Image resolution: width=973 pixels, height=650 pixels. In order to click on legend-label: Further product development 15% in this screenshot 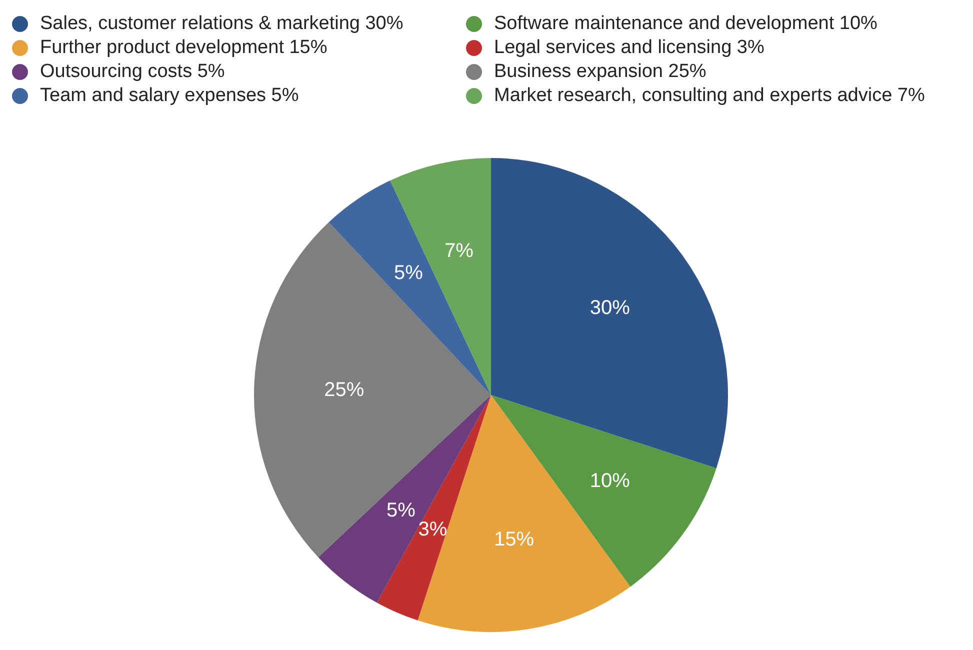, I will do `click(184, 48)`.